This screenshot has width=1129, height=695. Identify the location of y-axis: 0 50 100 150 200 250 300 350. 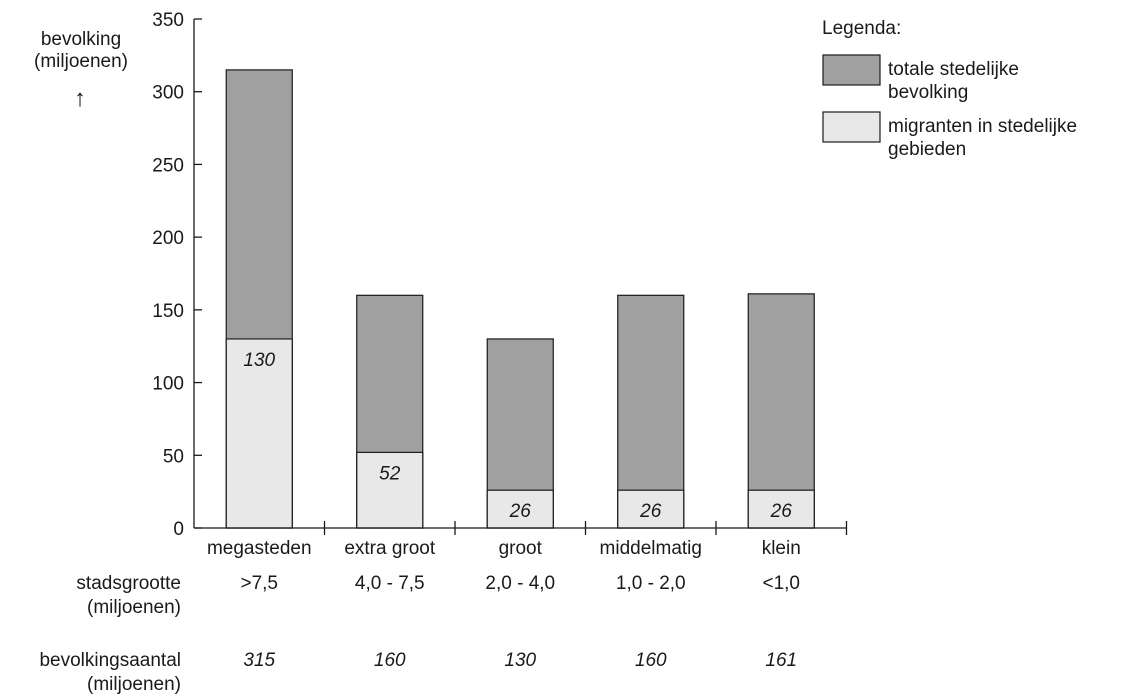
(177, 275).